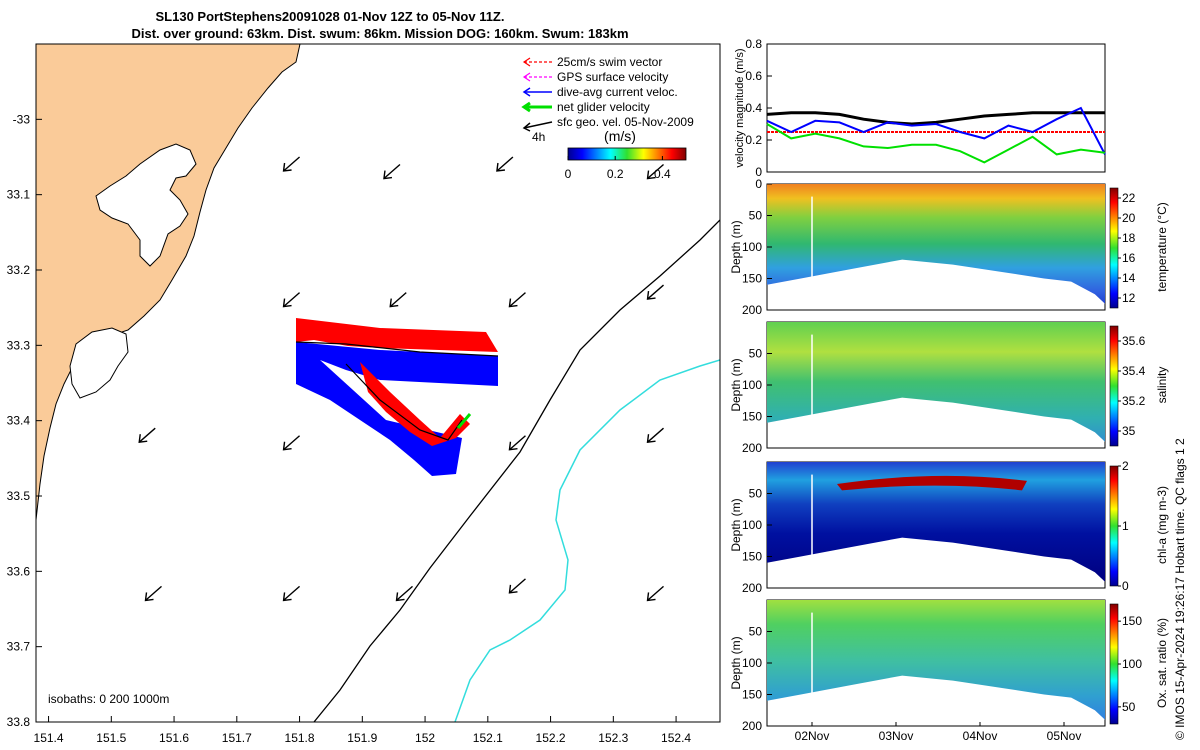 Image resolution: width=1200 pixels, height=750 pixels. What do you see at coordinates (812, 736) in the screenshot?
I see `oxygen-xtick-label: 02Nov` at bounding box center [812, 736].